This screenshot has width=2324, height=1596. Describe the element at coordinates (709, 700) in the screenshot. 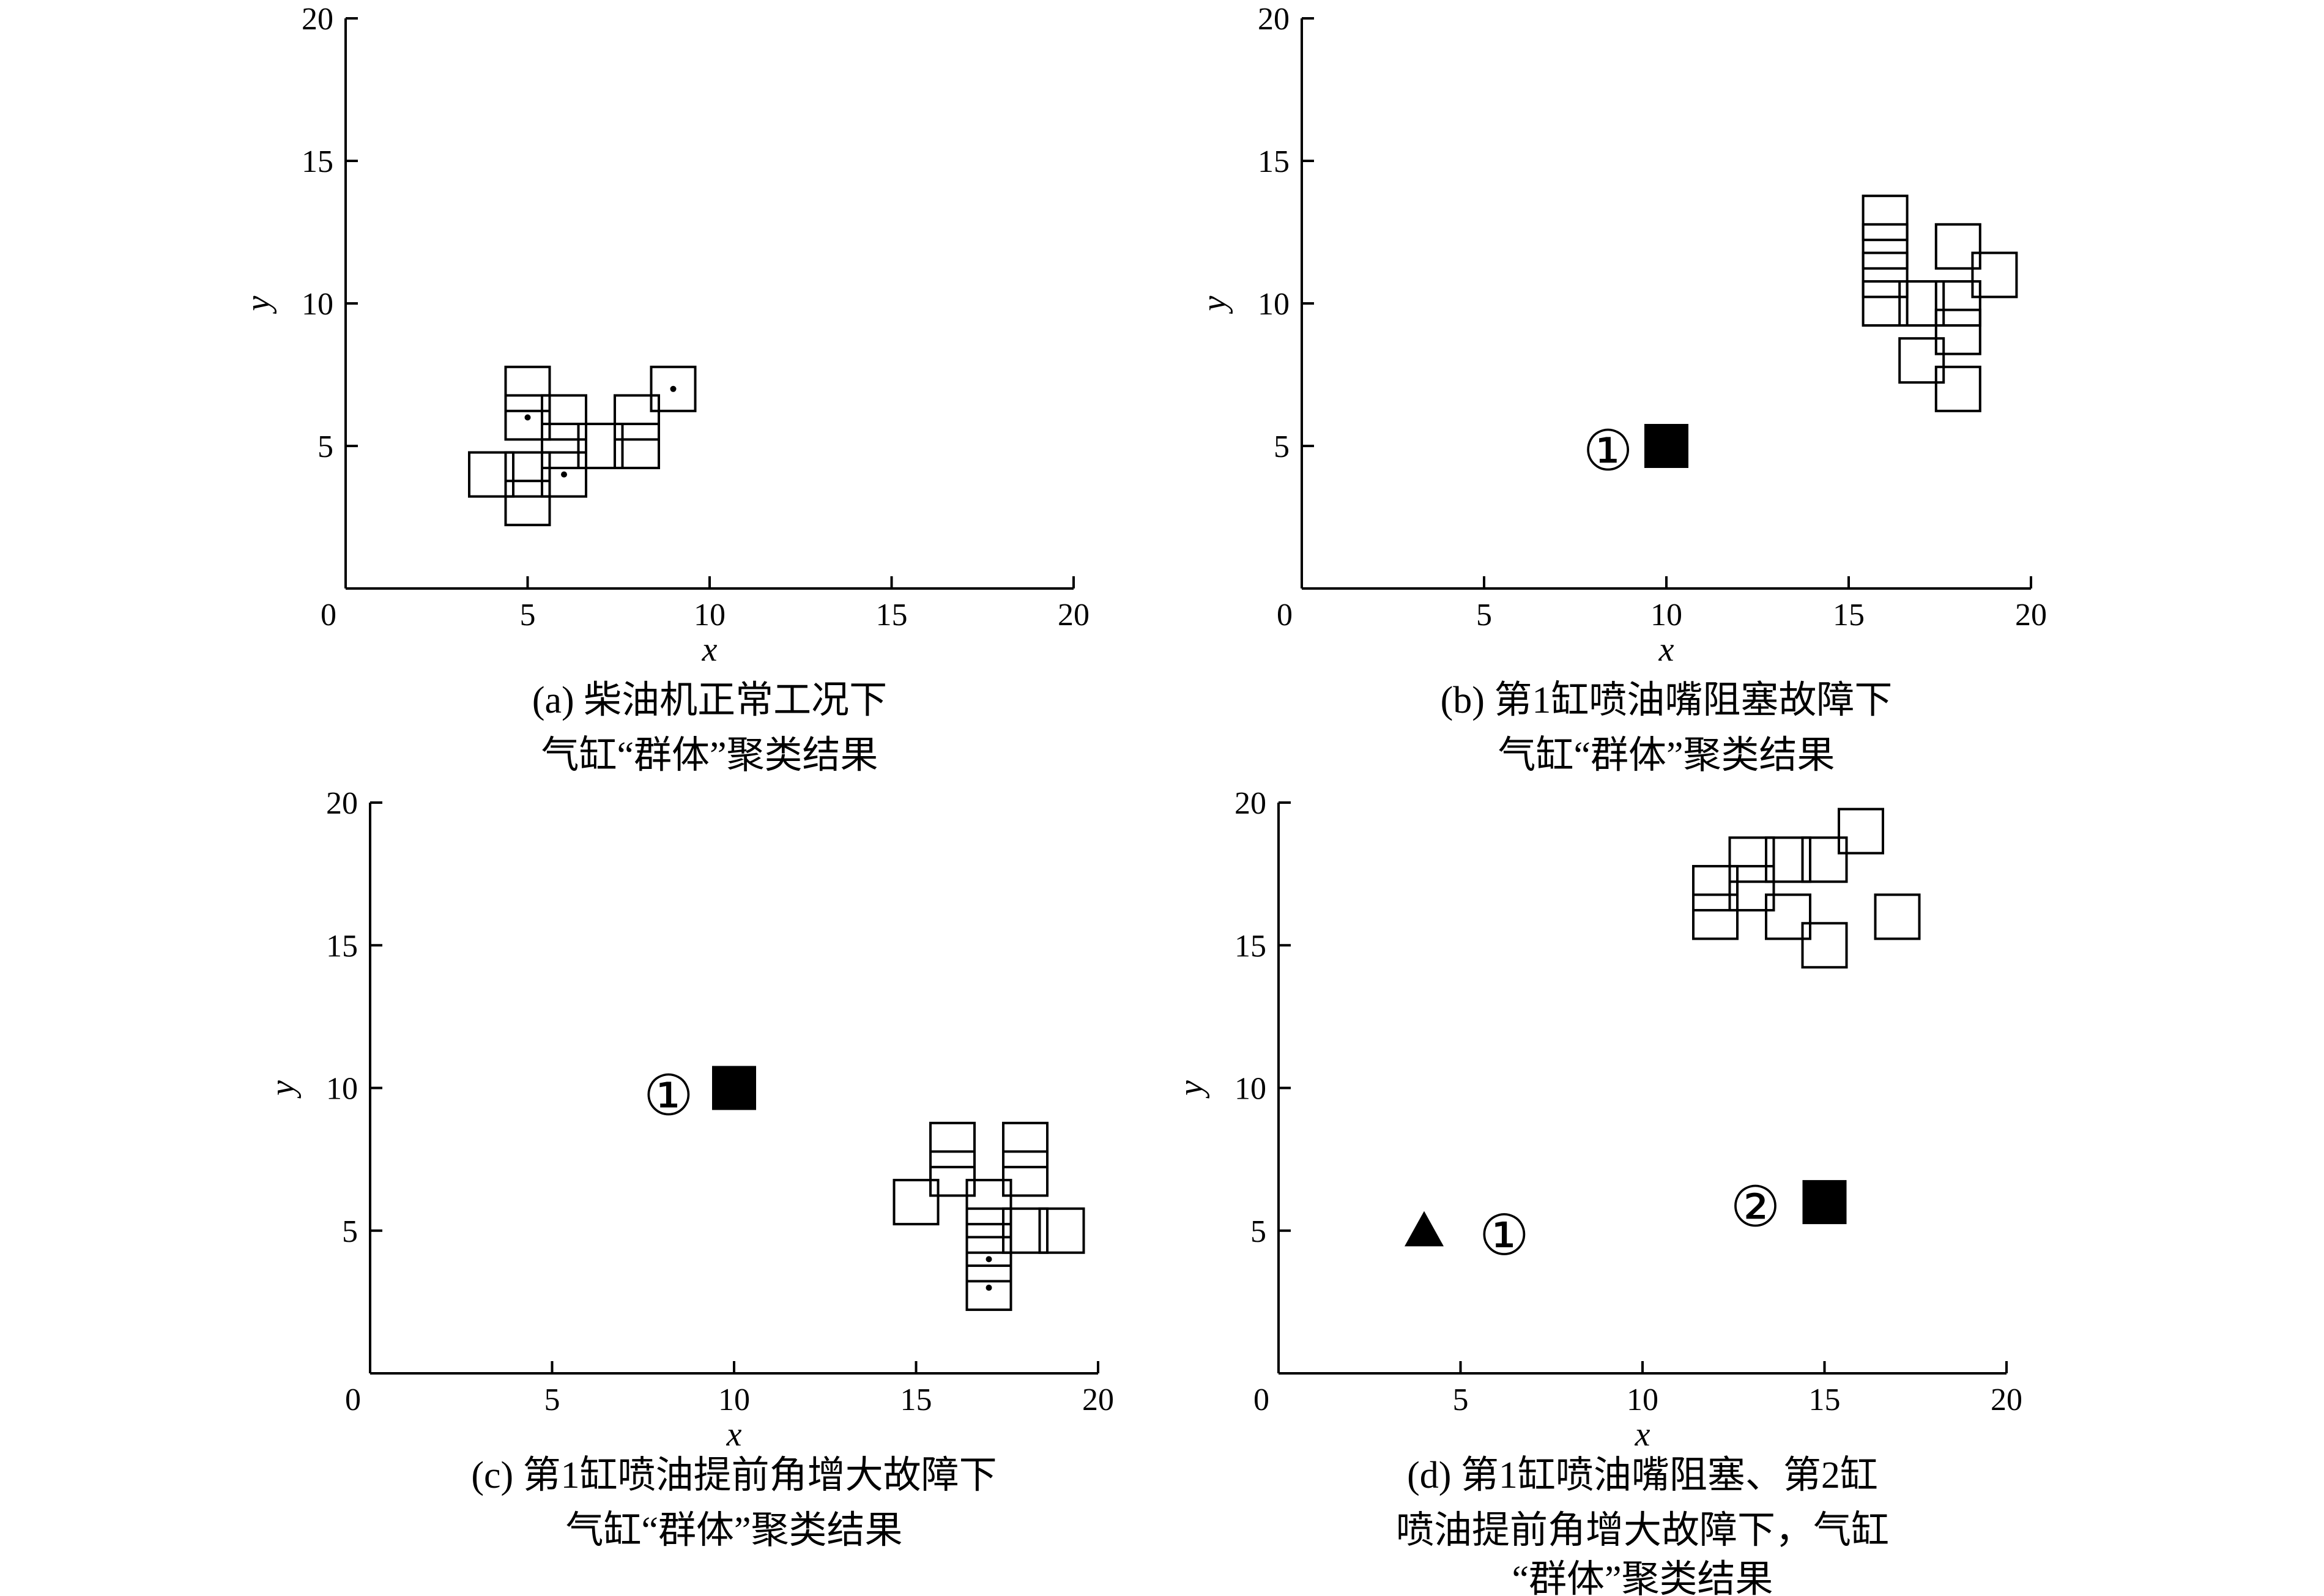

I see `chart-caption-line: (a) 柴油机正常工况下` at that location.